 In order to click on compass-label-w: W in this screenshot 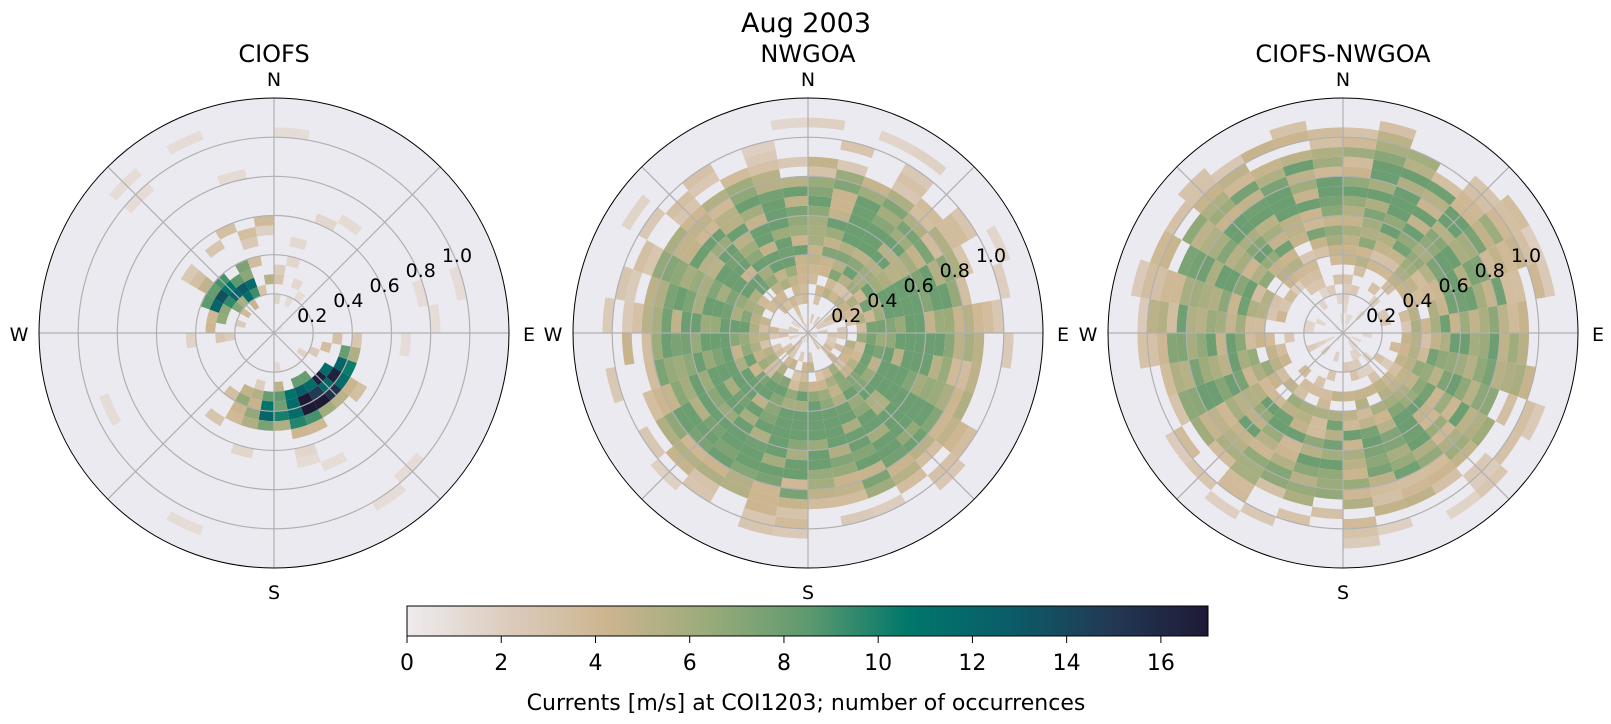, I will do `click(553, 335)`.